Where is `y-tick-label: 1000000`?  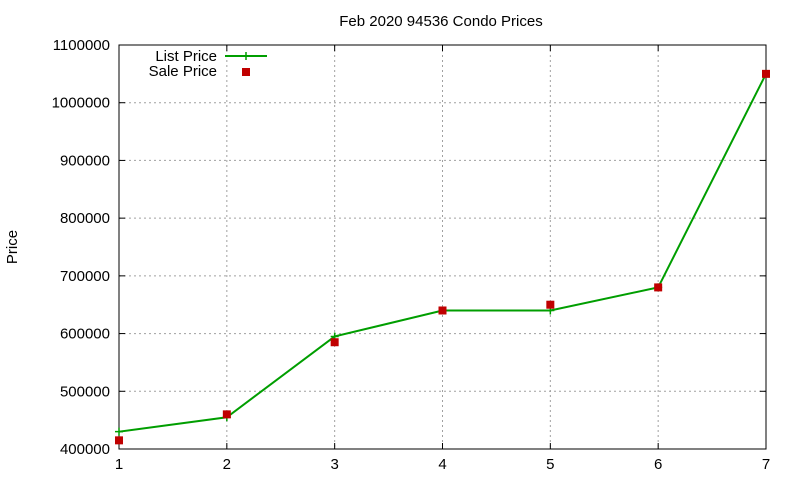
y-tick-label: 1000000 is located at coordinates (81, 103).